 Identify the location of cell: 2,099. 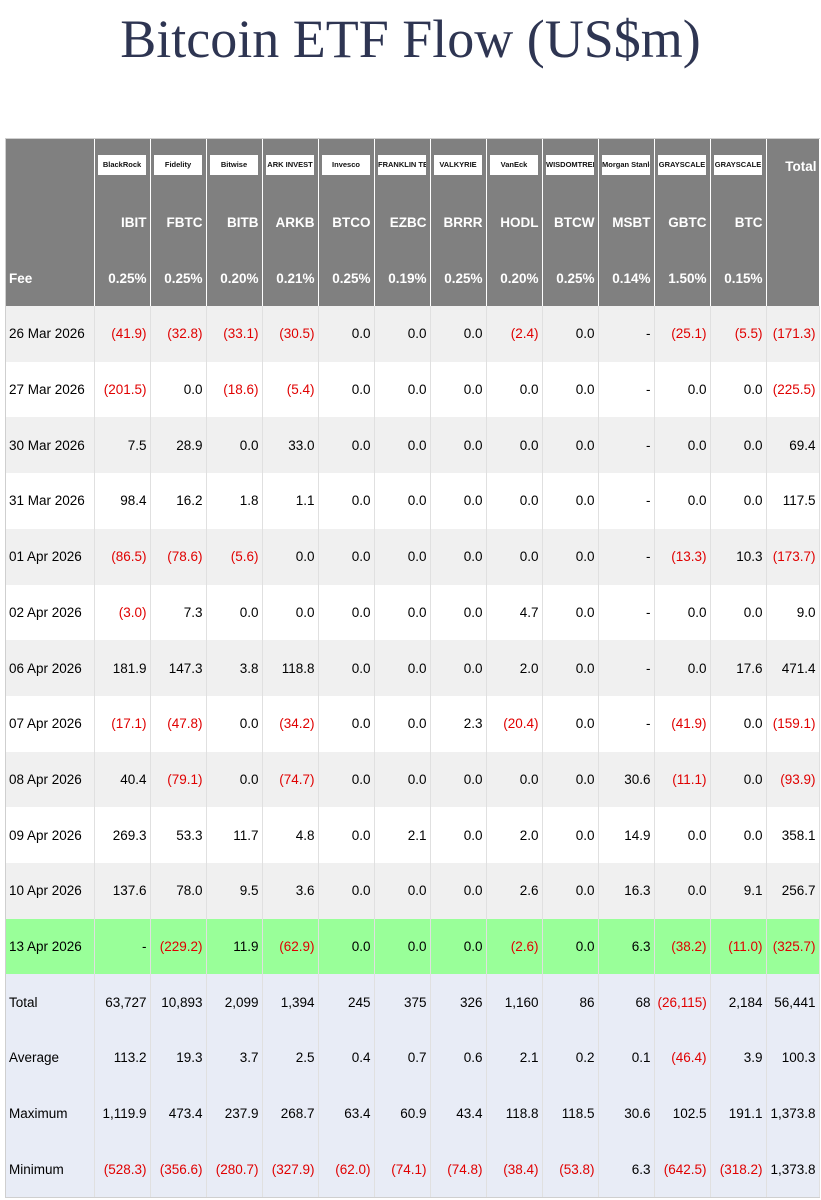
(234, 1002).